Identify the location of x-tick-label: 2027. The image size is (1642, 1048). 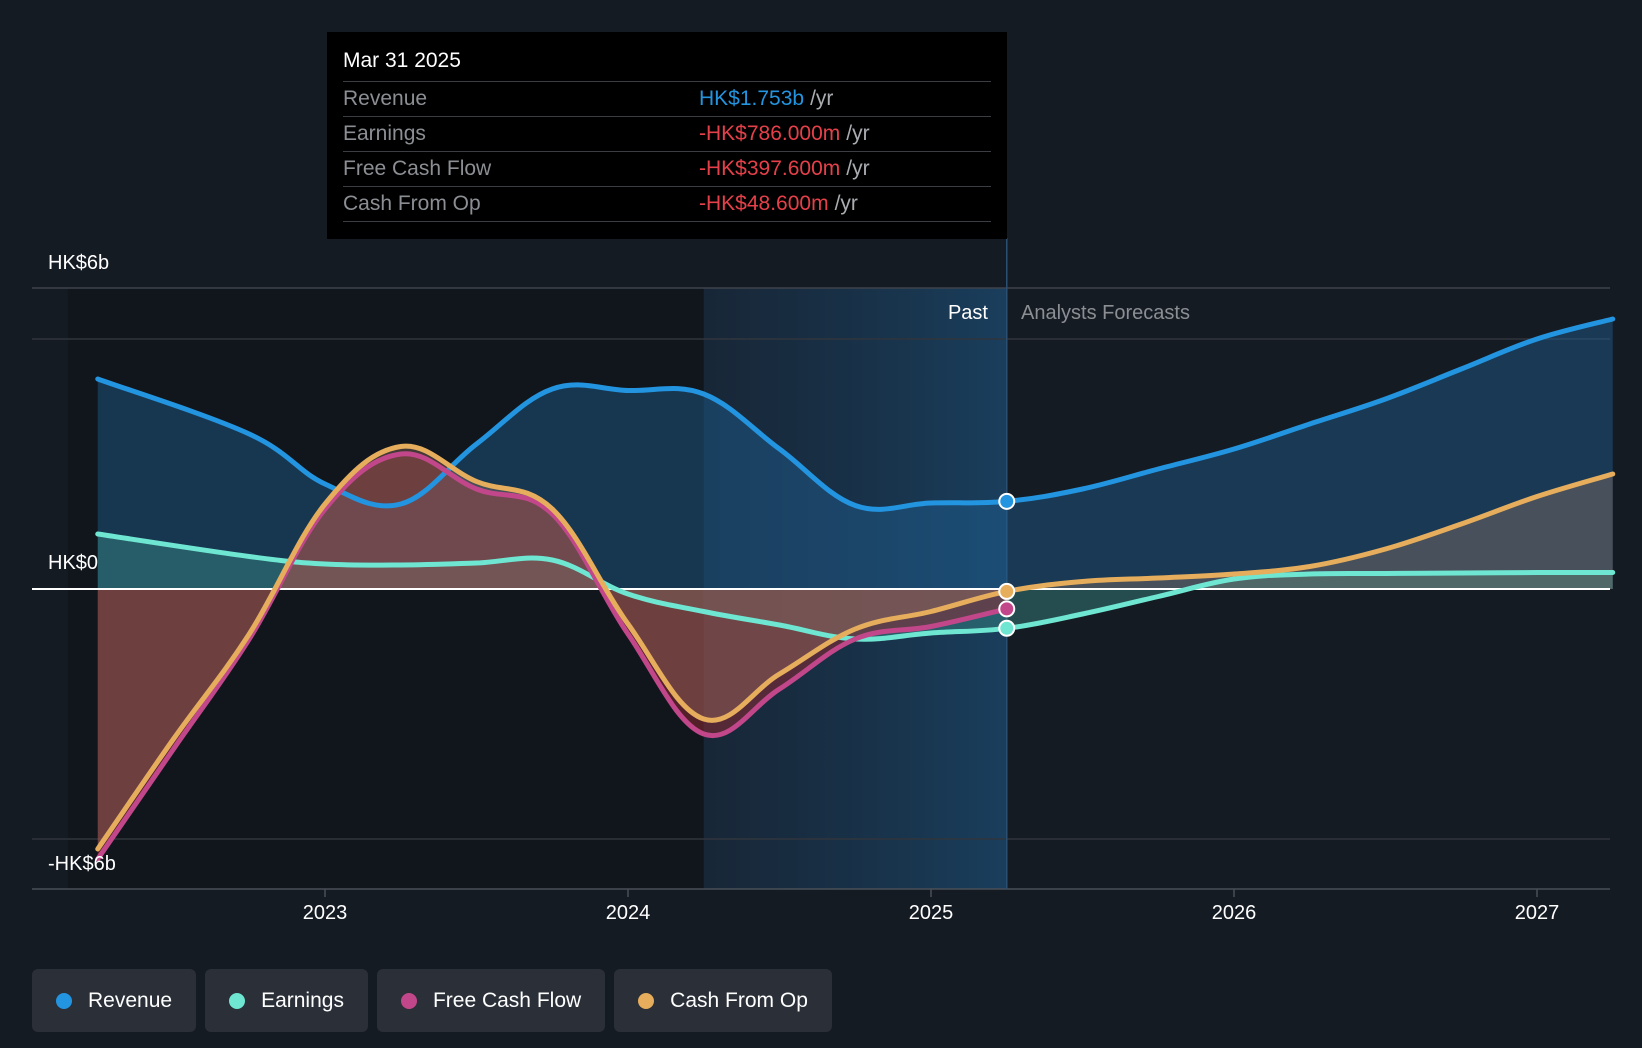
(1537, 913).